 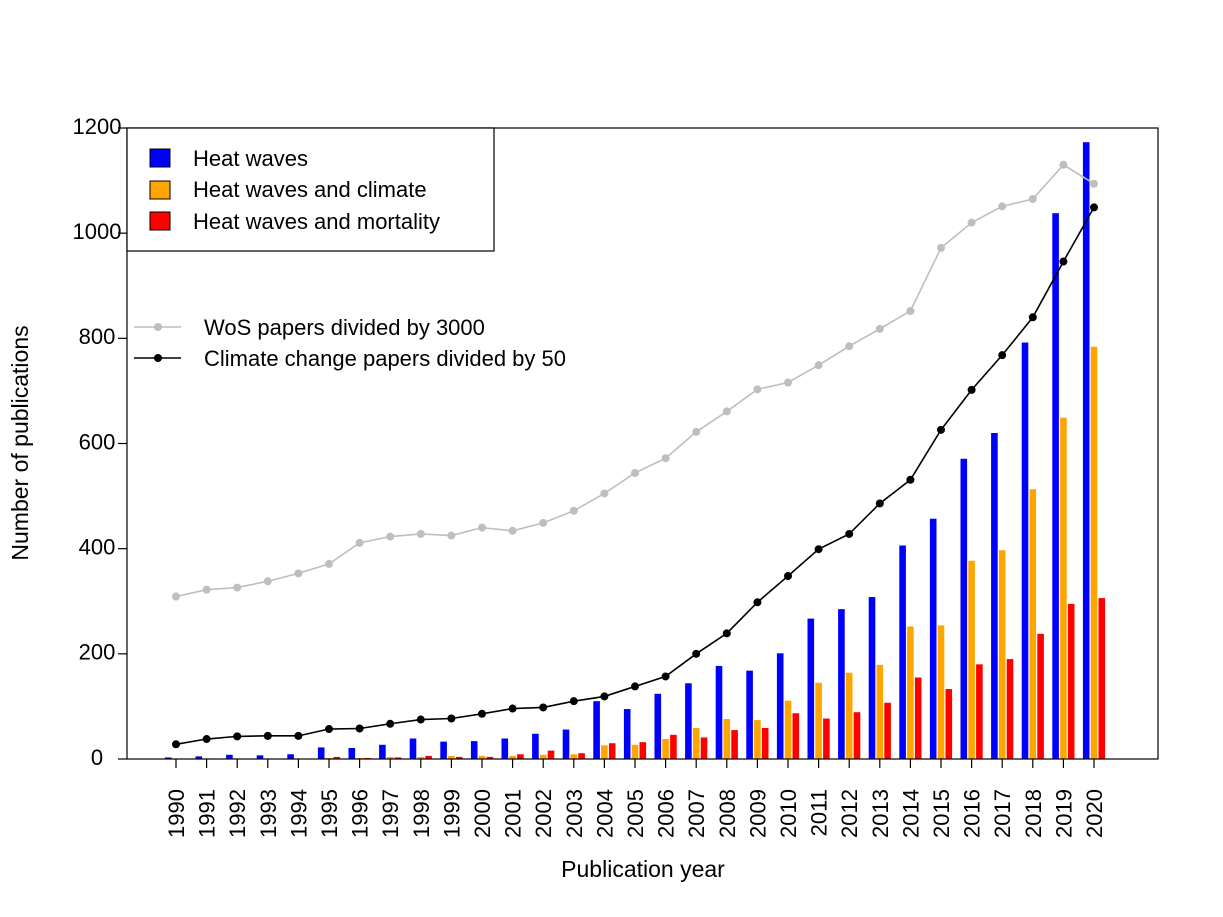 What do you see at coordinates (910, 310) in the screenshot?
I see `point-wos-papers-divided-by-3000-2014` at bounding box center [910, 310].